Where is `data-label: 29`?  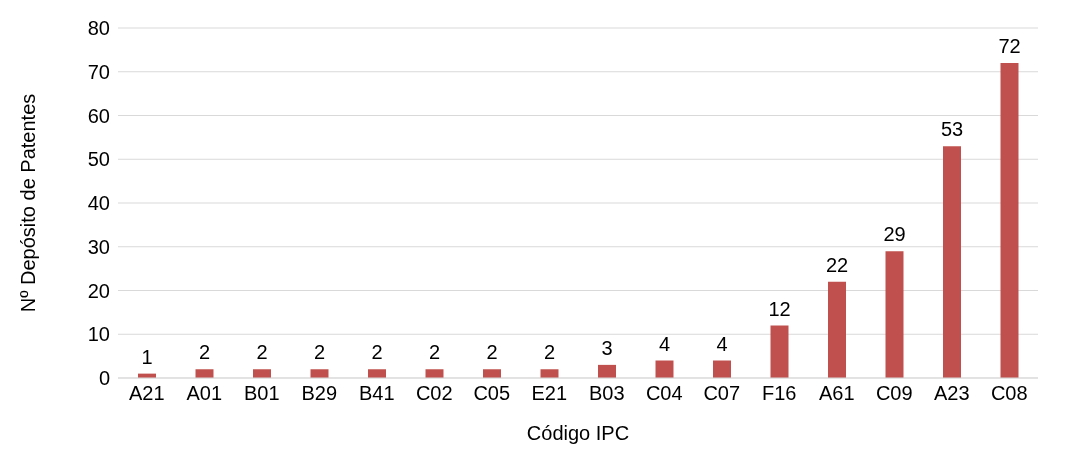
data-label: 29 is located at coordinates (894, 234).